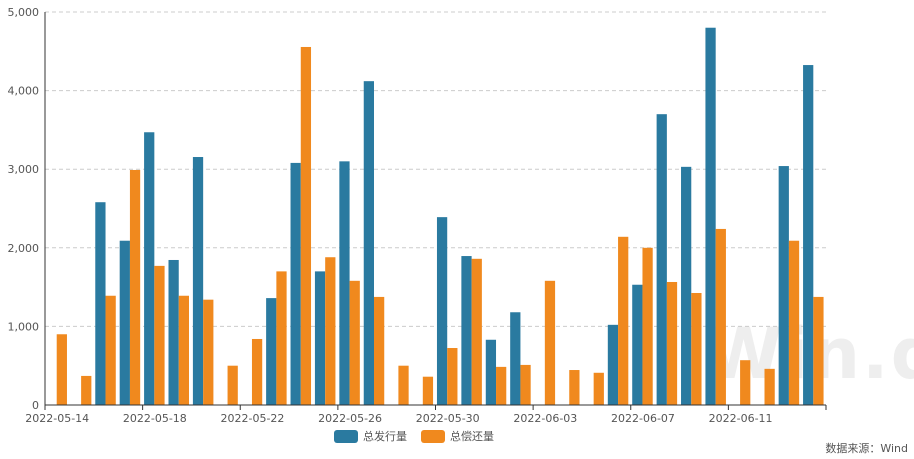 Image resolution: width=914 pixels, height=459 pixels. Describe the element at coordinates (24, 91) in the screenshot. I see `y-tick-label: 4,000` at that location.